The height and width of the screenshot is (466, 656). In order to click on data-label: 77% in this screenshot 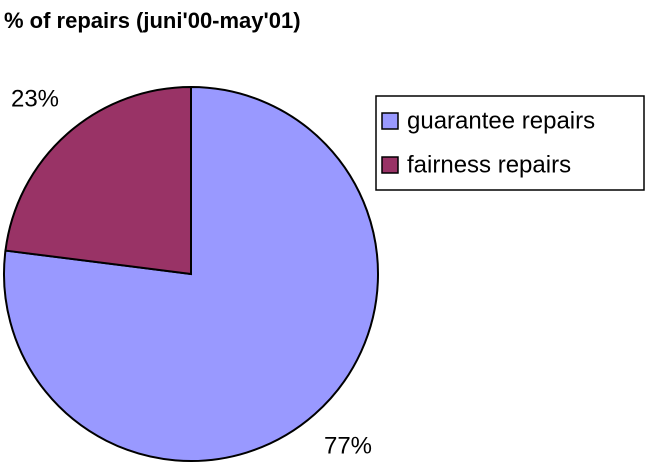, I will do `click(348, 445)`.